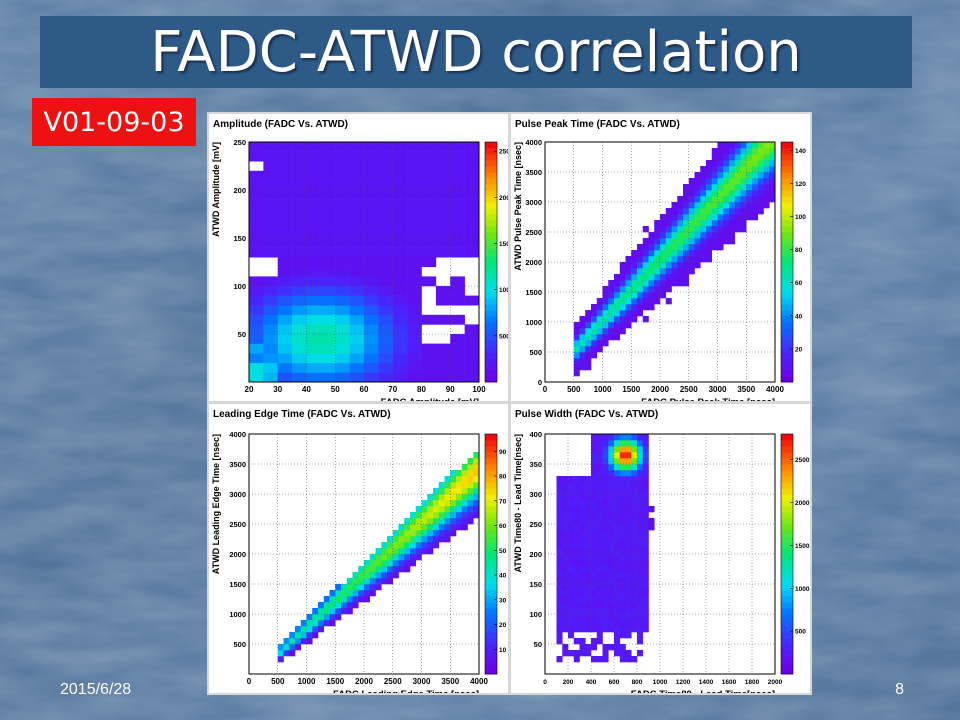 This screenshot has width=960, height=720. What do you see at coordinates (237, 464) in the screenshot?
I see `y-tick-label: 3500` at bounding box center [237, 464].